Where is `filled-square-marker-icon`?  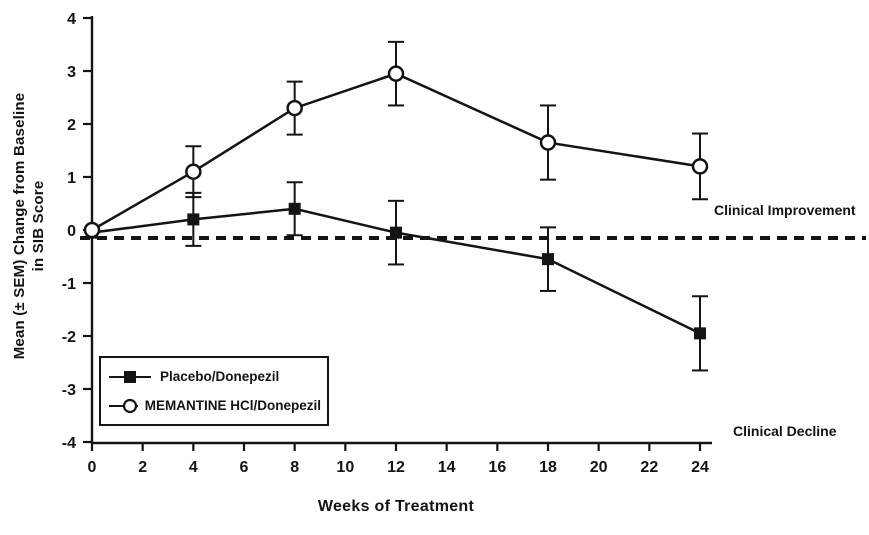
filled-square-marker-icon is located at coordinates (130, 376).